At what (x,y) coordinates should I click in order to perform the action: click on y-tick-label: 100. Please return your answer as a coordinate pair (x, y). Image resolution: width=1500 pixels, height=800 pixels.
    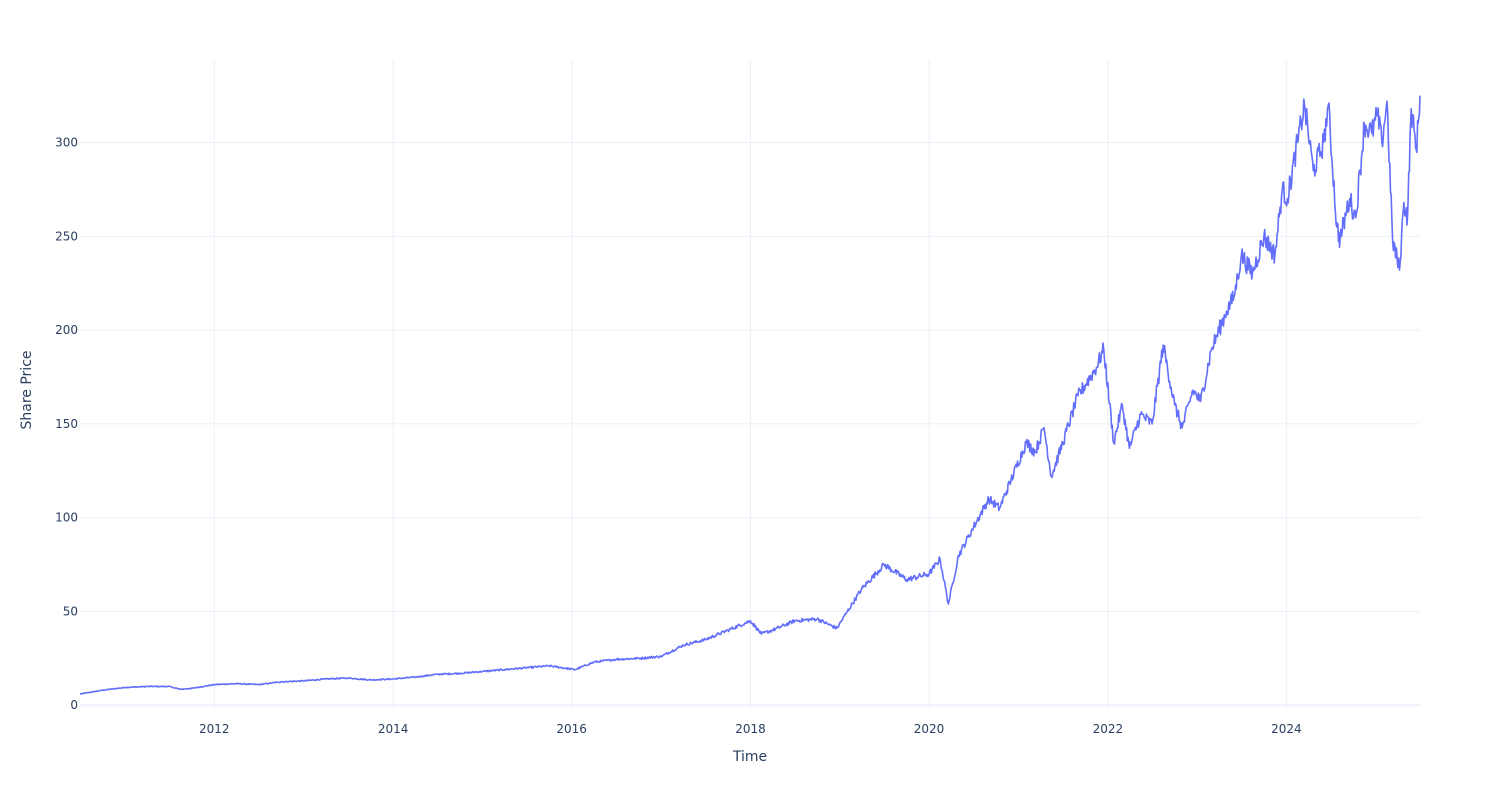
    Looking at the image, I should click on (66, 518).